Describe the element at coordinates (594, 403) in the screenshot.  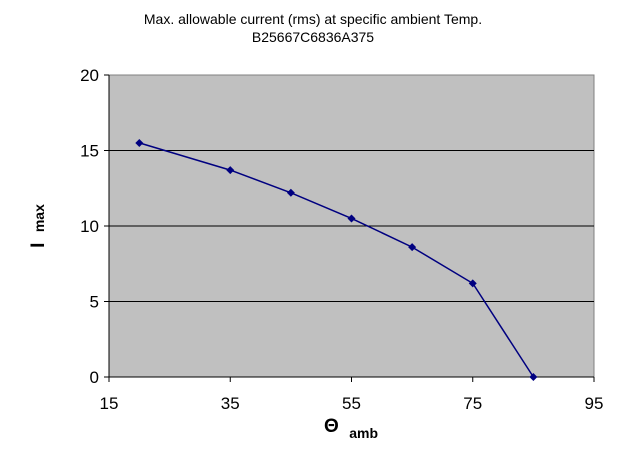
I see `x-tick-label: 95` at that location.